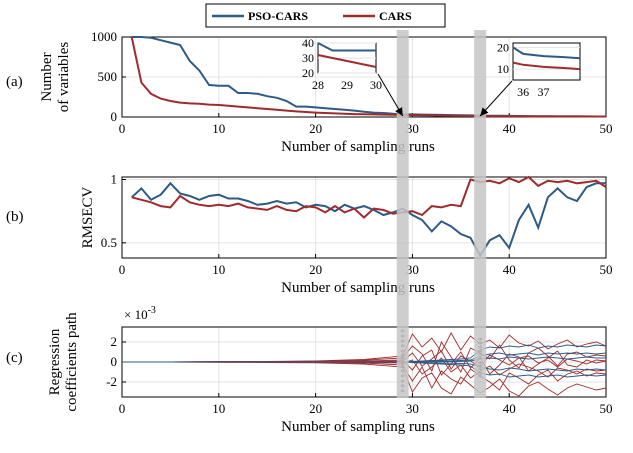  What do you see at coordinates (376, 85) in the screenshot?
I see `inset-1-xtick-label: 30` at bounding box center [376, 85].